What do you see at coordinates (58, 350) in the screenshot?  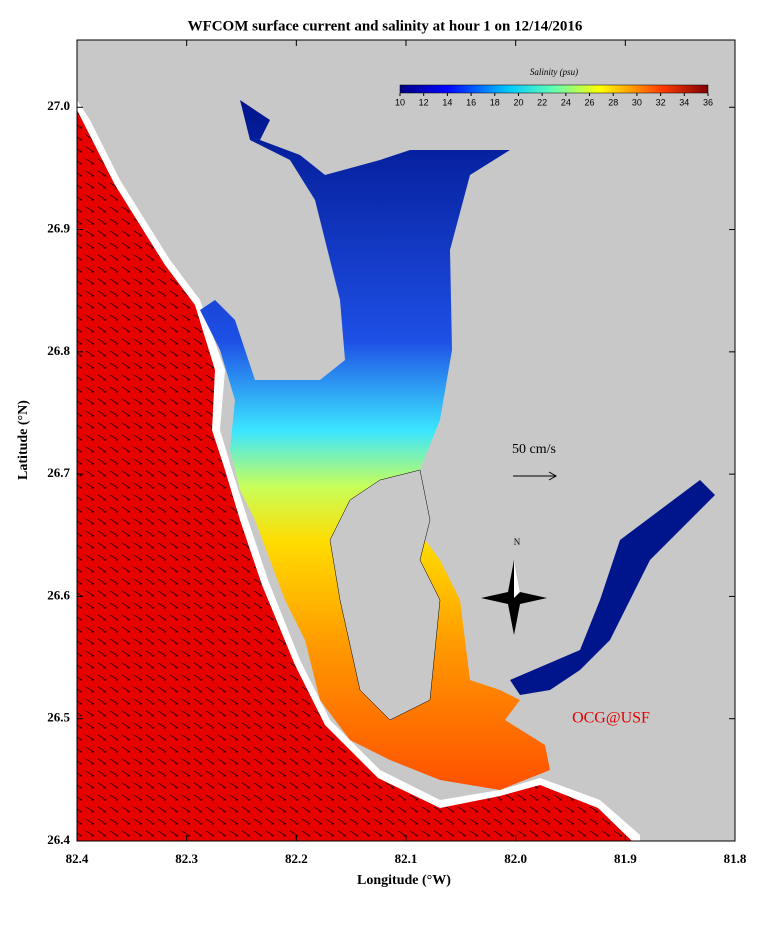 I see `y-tick-label: 26.8` at bounding box center [58, 350].